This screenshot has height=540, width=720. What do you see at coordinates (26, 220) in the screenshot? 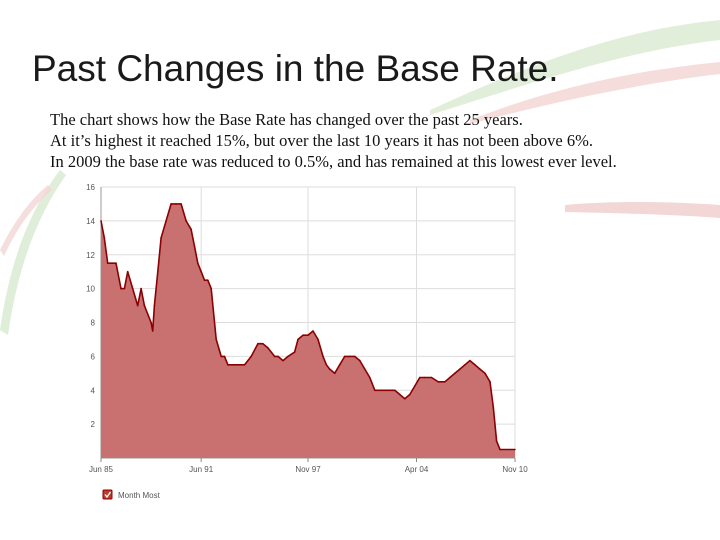
I see `swoosh-red-left` at bounding box center [26, 220].